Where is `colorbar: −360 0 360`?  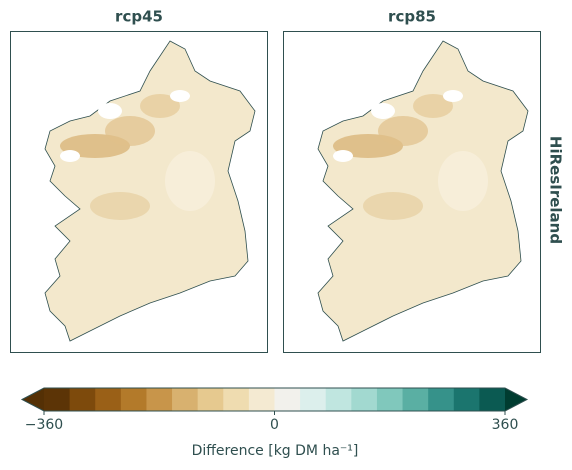 colorbar: −360 0 360 is located at coordinates (274, 410).